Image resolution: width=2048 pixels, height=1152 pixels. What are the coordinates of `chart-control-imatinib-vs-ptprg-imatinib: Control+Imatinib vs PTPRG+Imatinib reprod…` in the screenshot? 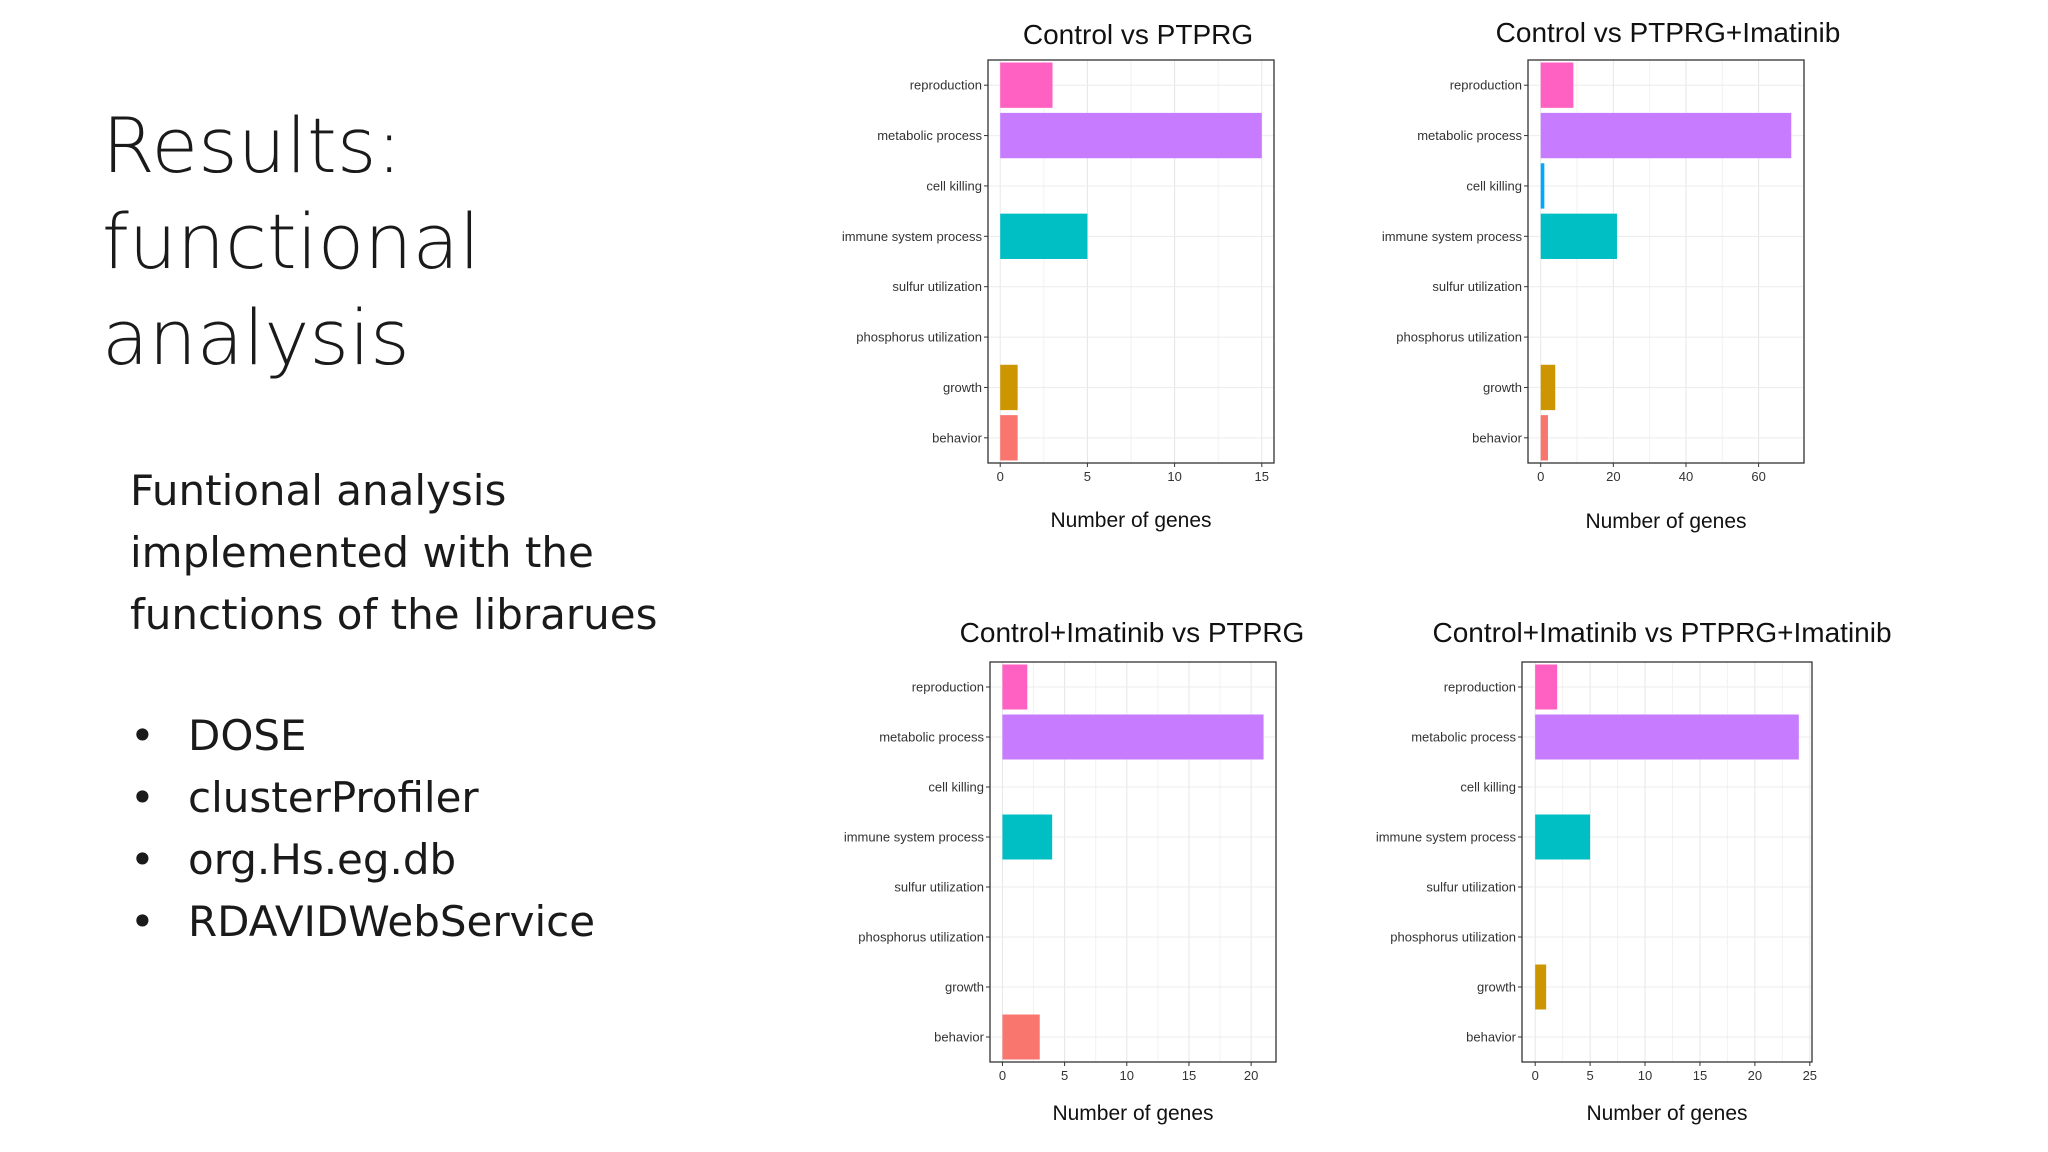 It's located at (1634, 871).